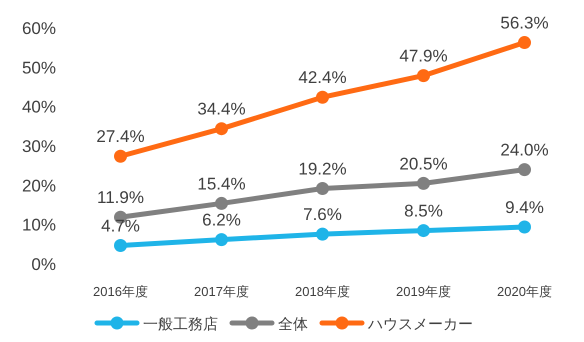  I want to click on y-tick-label: 60%, so click(39, 28).